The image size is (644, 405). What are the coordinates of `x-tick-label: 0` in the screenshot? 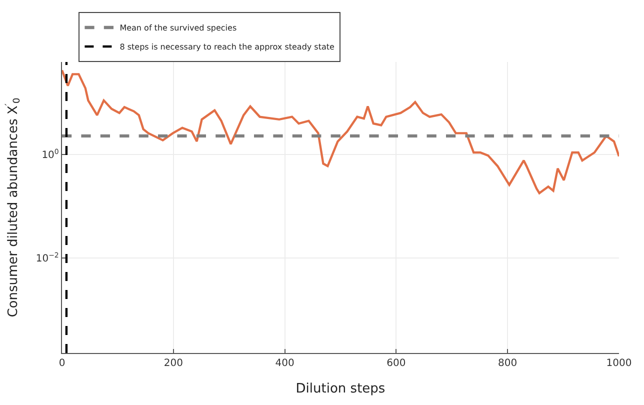 It's located at (62, 364).